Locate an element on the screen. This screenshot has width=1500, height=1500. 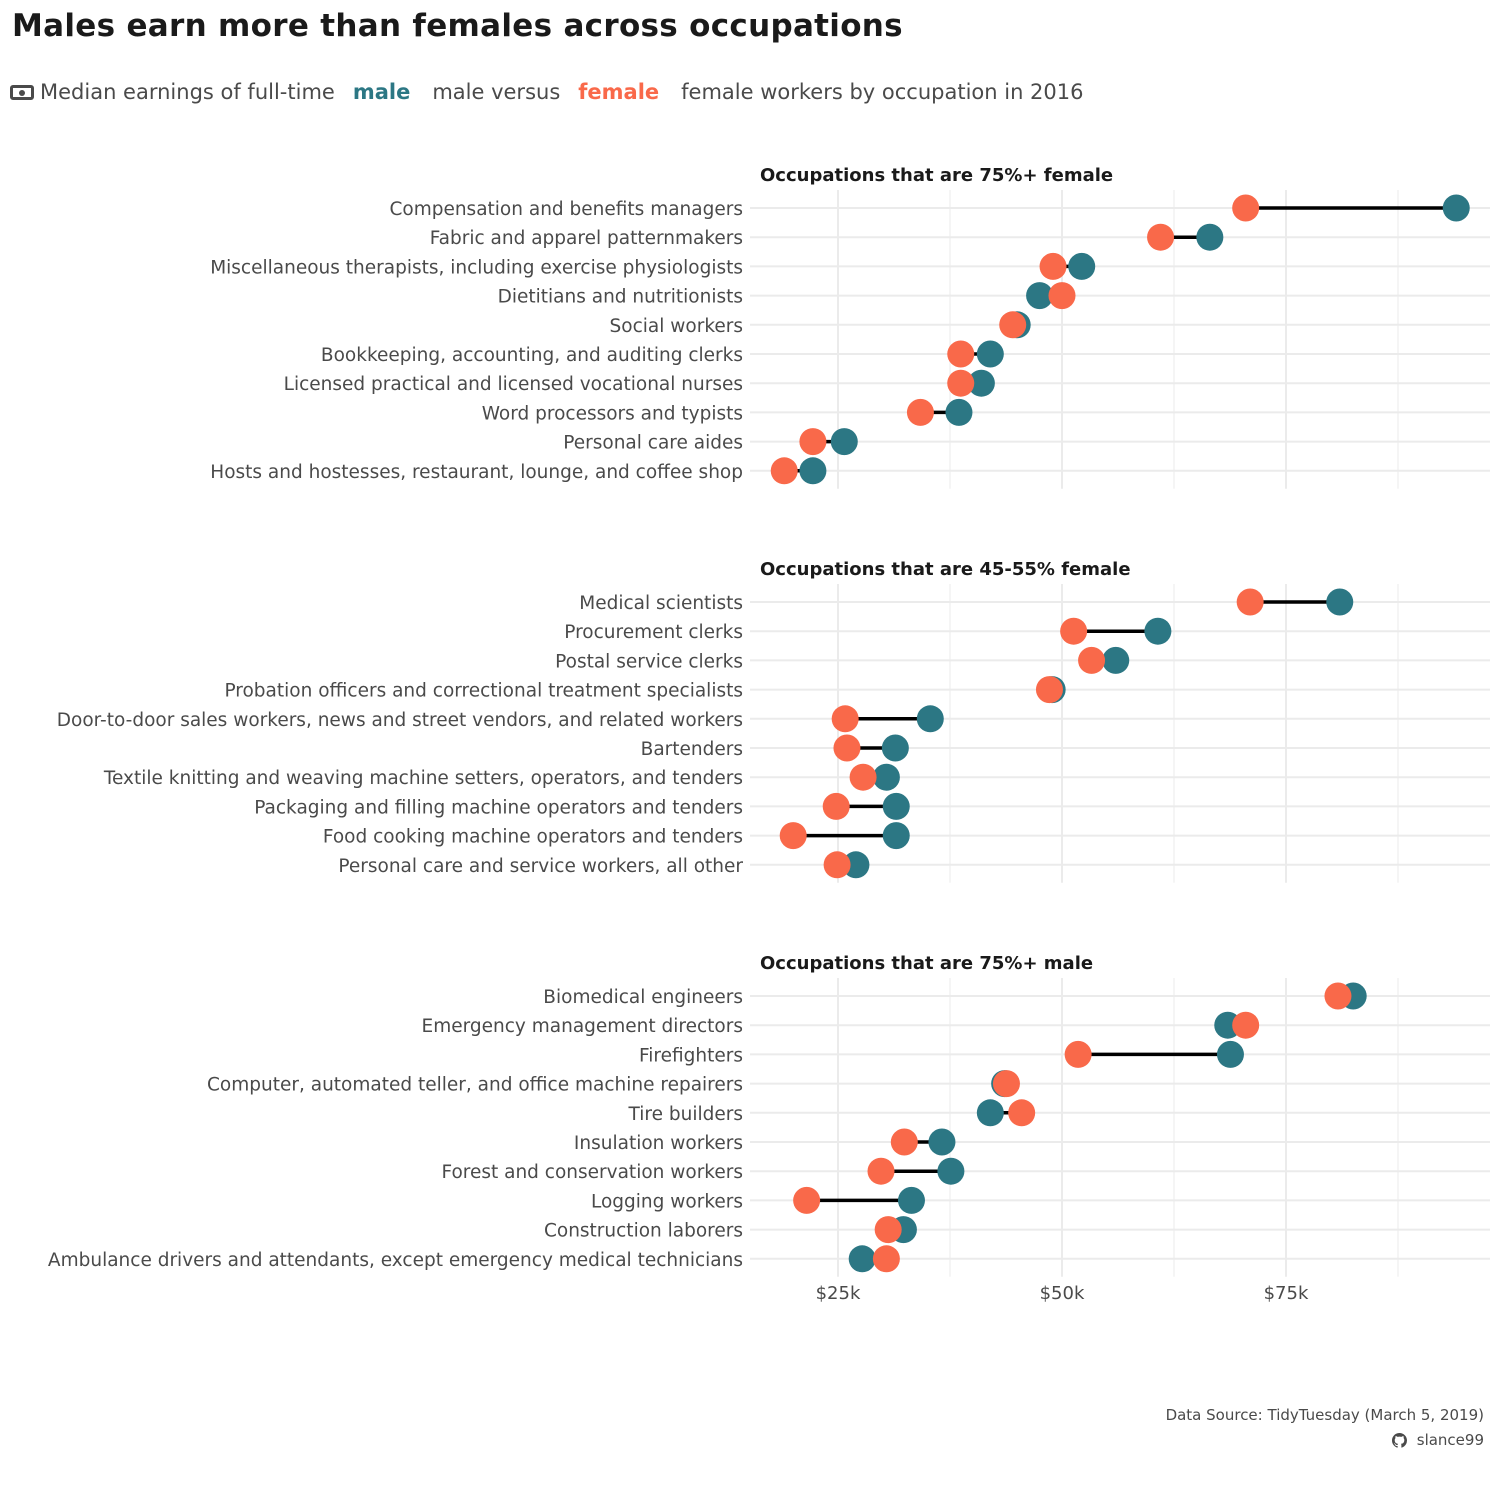
category-label: Word processors and typists is located at coordinates (612, 413).